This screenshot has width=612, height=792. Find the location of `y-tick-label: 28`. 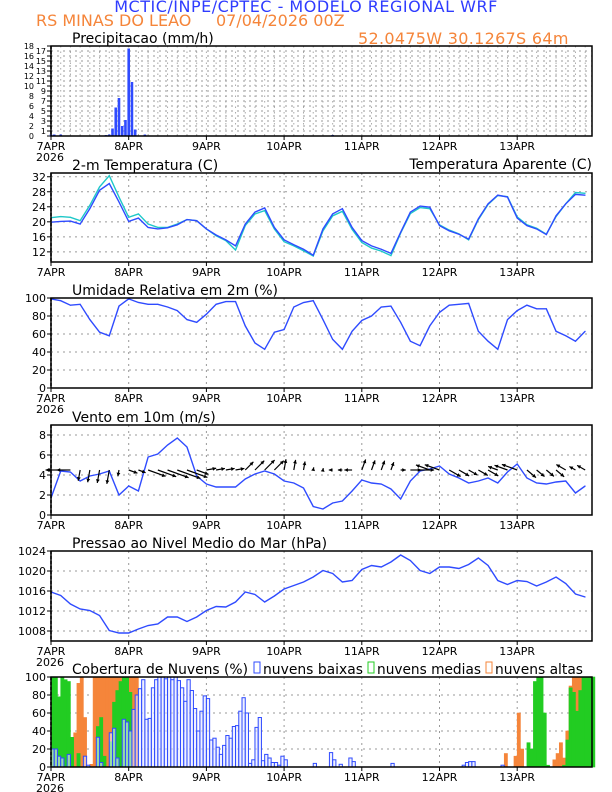

y-tick-label: 28 is located at coordinates (39, 192).